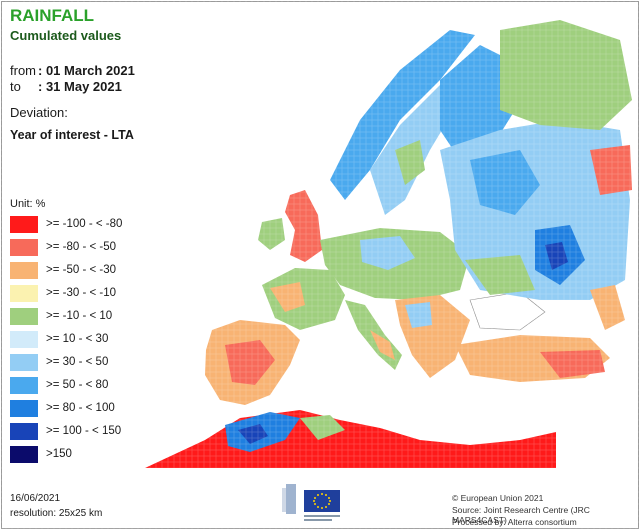  What do you see at coordinates (35, 498) in the screenshot?
I see `production-date: 16/06/2021` at bounding box center [35, 498].